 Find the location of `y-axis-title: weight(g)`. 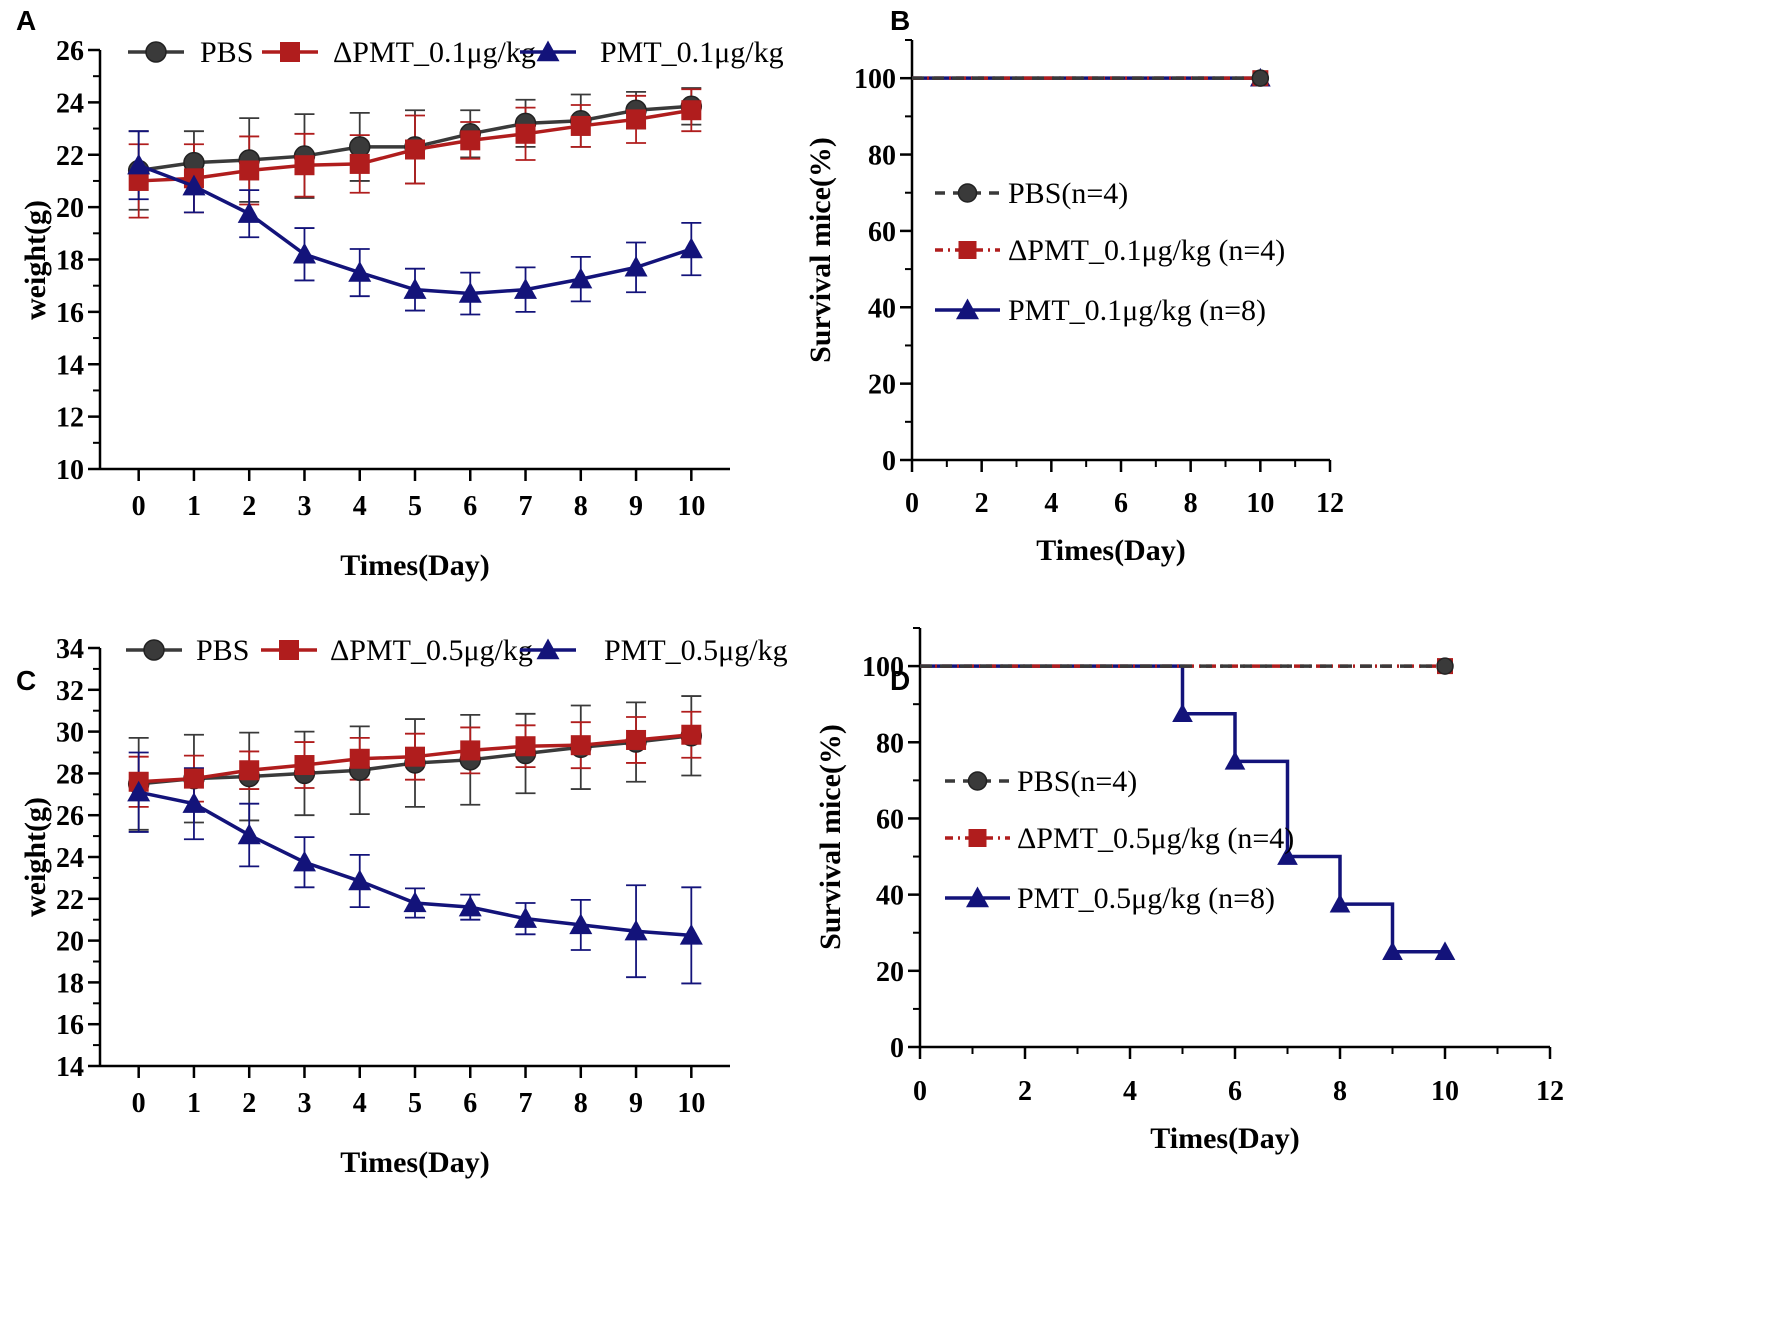

y-axis-title: weight(g) is located at coordinates (35, 857).